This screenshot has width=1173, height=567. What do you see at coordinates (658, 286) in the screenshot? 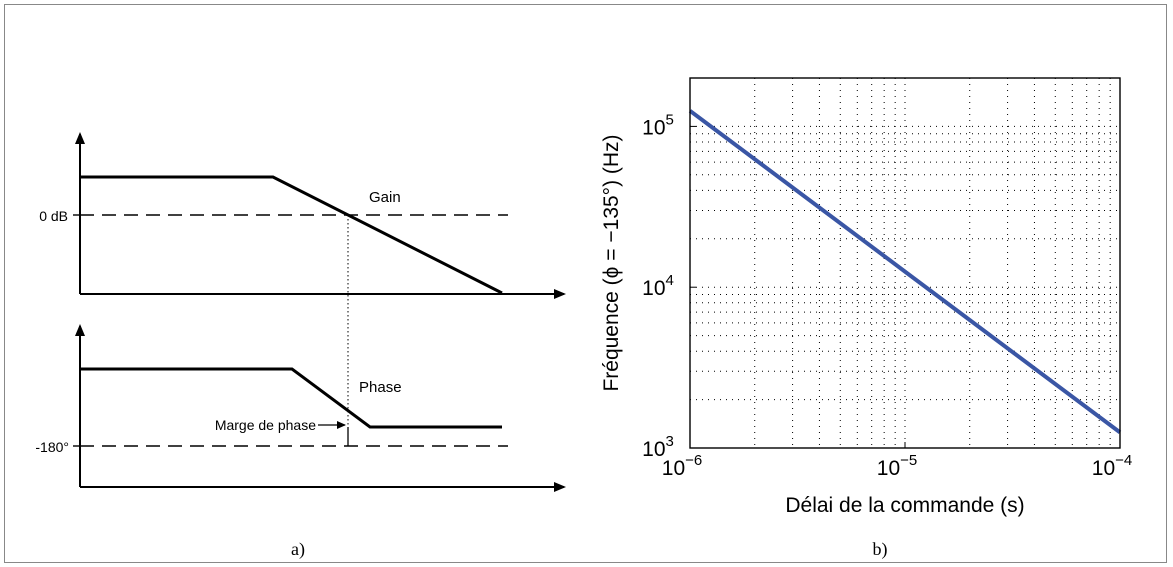
I see `y-tick-label: 10⁴` at bounding box center [658, 286].